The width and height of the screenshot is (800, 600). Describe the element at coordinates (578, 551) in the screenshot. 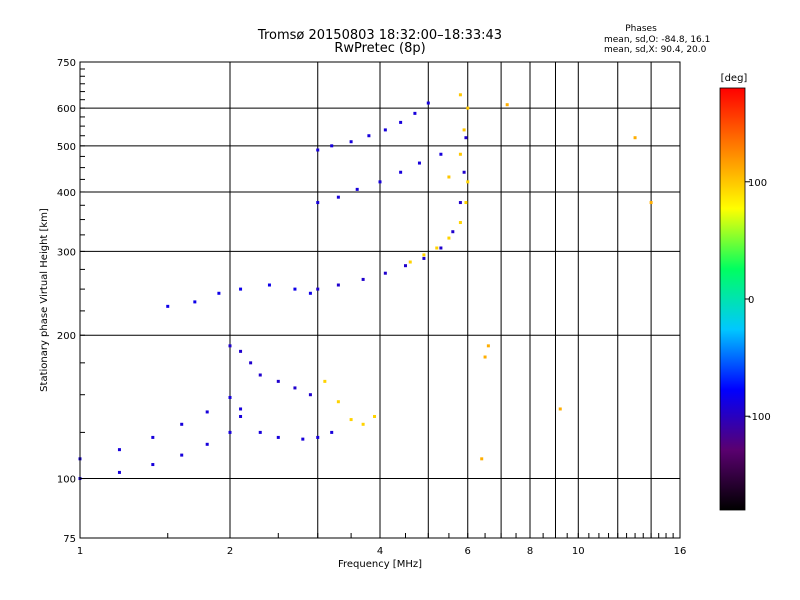

I see `x-tick-label: 10` at that location.